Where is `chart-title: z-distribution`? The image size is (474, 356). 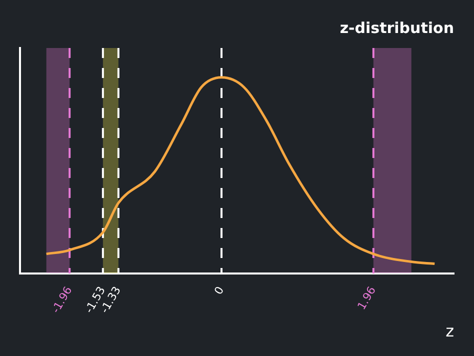 chart-title: z-distribution is located at coordinates (397, 27).